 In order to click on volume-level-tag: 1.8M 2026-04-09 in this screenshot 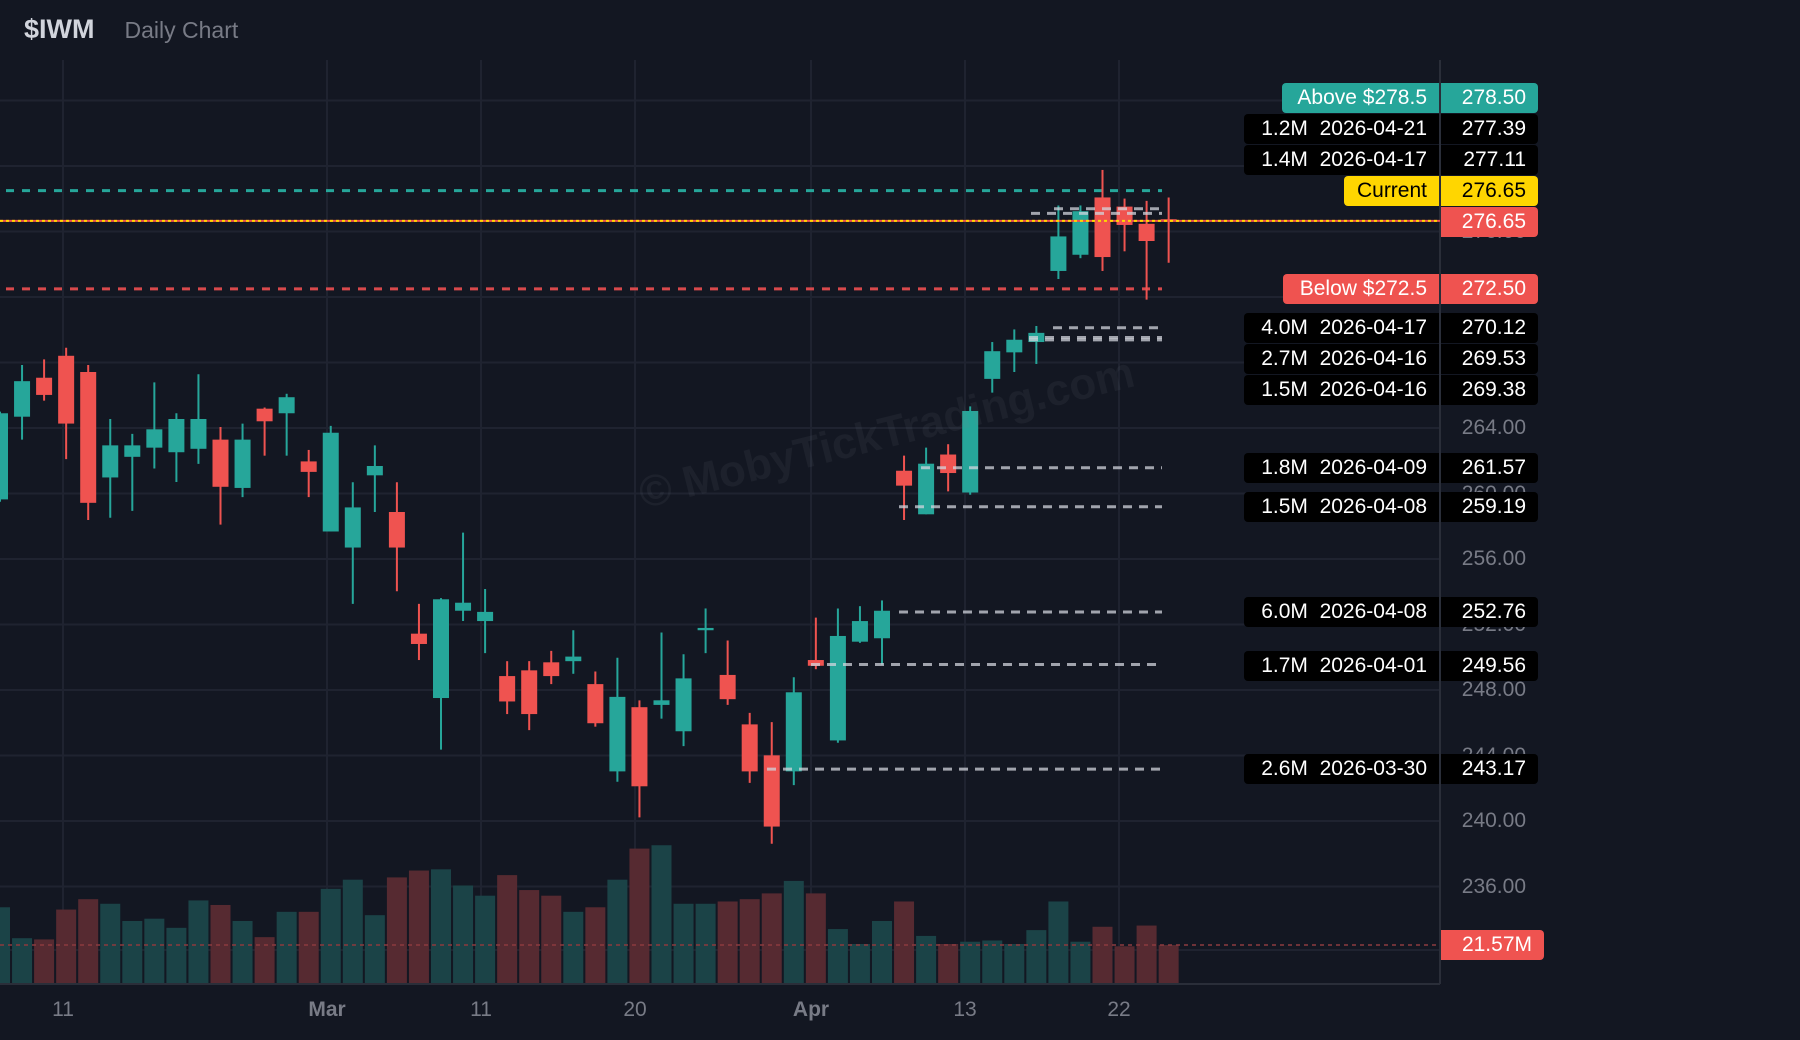, I will do `click(1341, 468)`.